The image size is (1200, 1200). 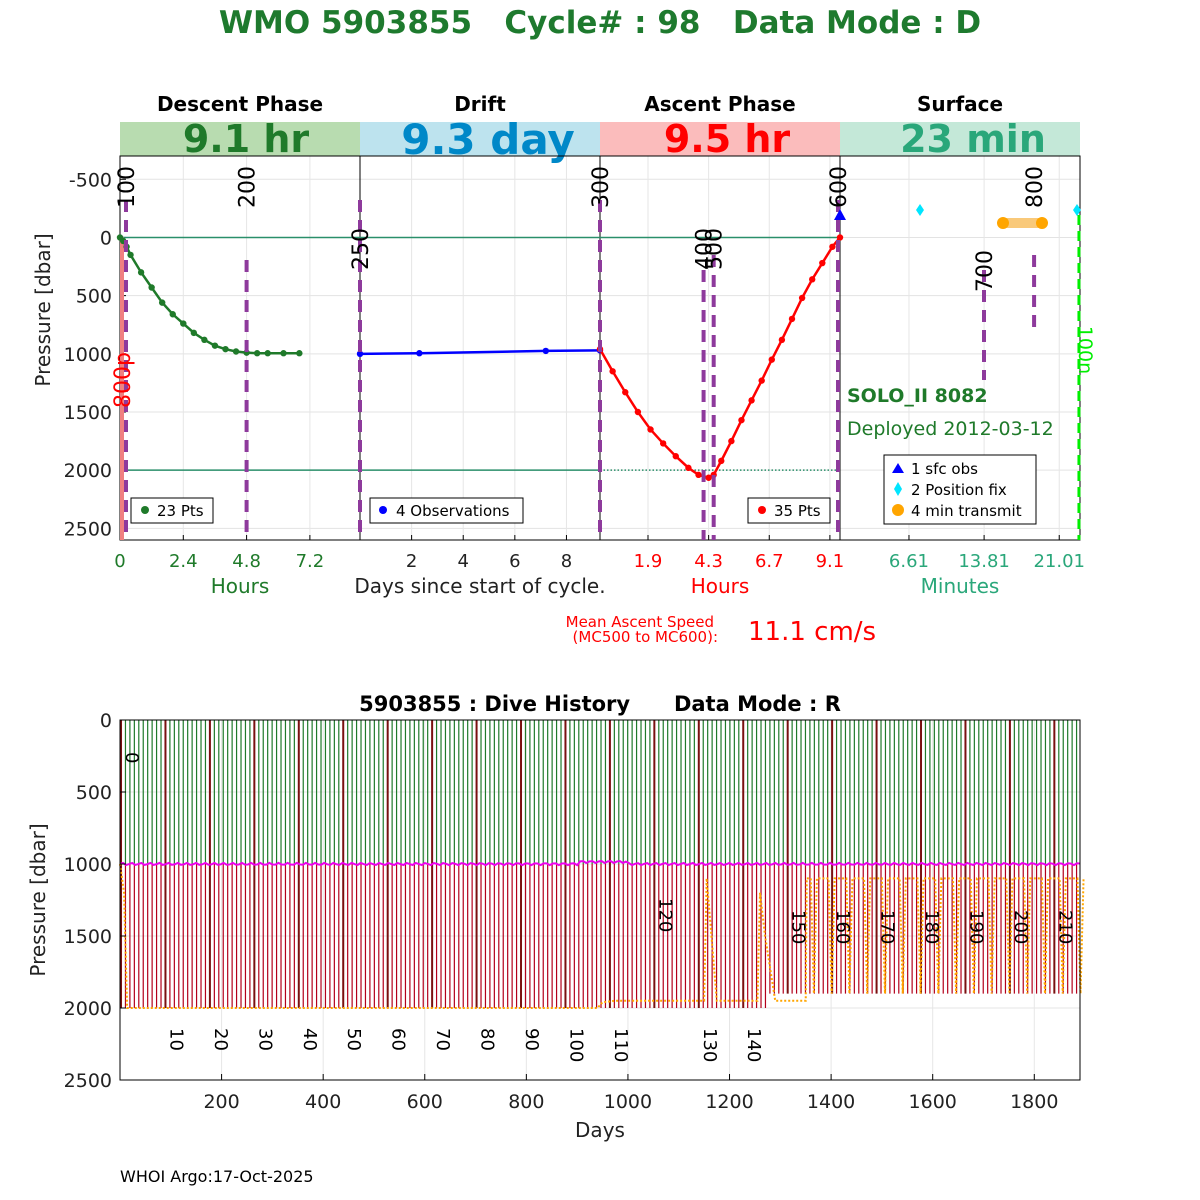 What do you see at coordinates (106, 721) in the screenshot?
I see `y-tick-label: 0` at bounding box center [106, 721].